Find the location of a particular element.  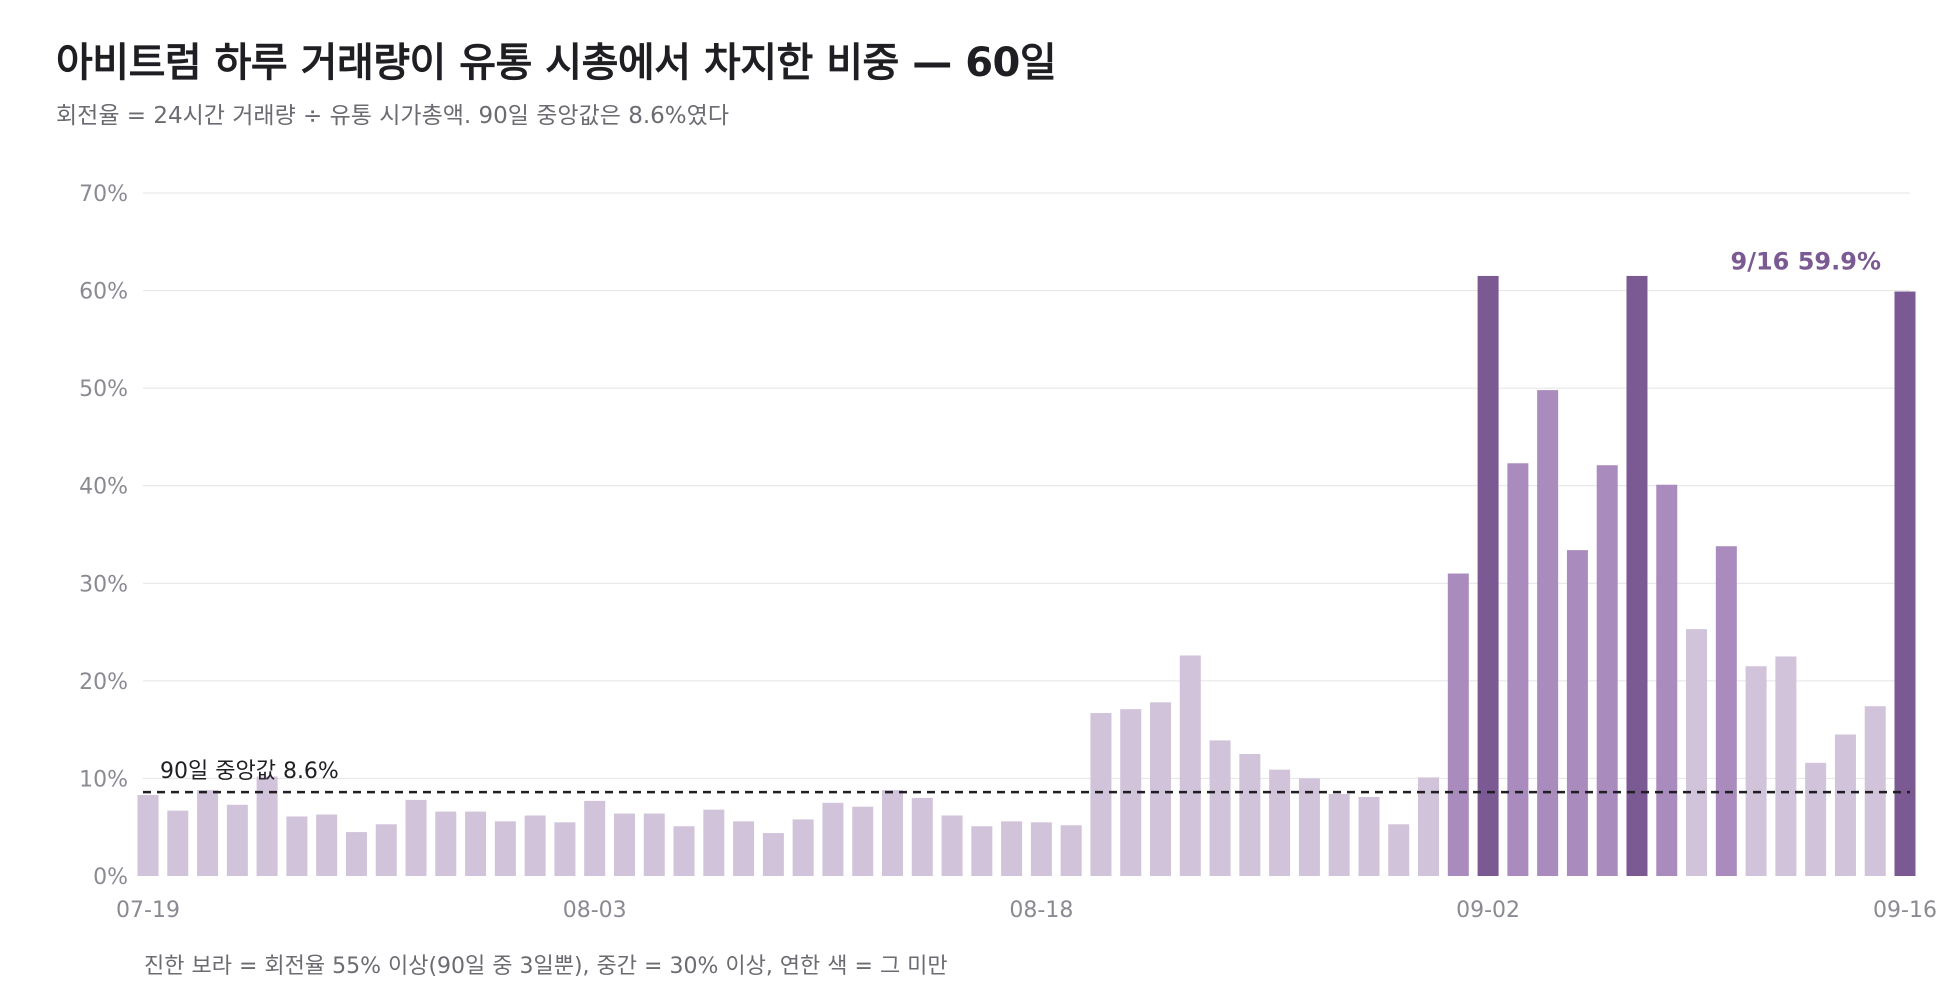

y-tick-label: 50% is located at coordinates (103, 389).